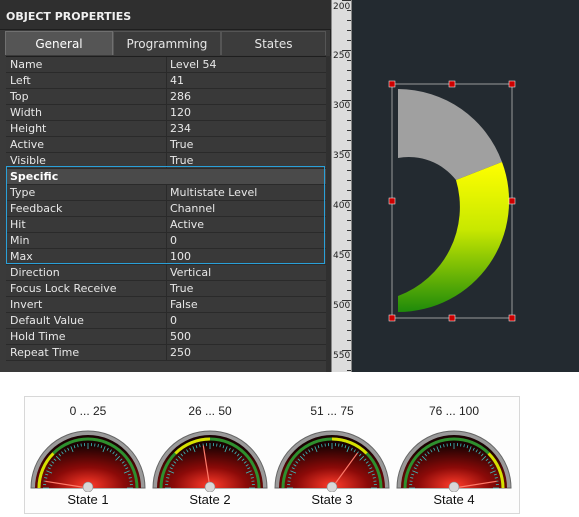  Describe the element at coordinates (166, 113) in the screenshot. I see `property-row-width: Width 120` at that location.